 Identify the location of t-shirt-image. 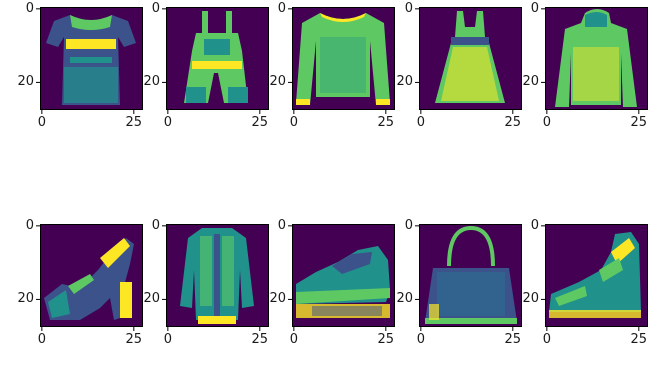
(91, 60).